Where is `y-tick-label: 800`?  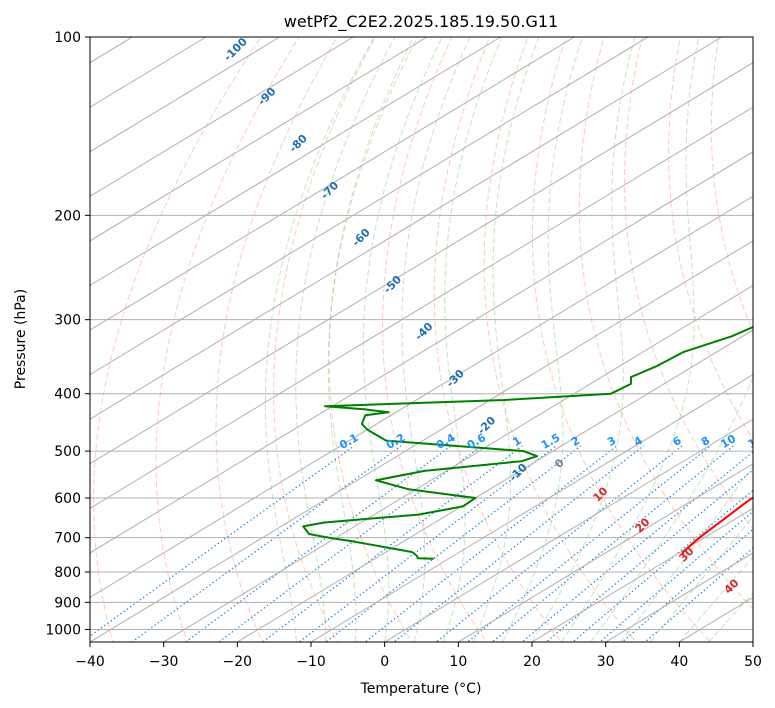
y-tick-label: 800 is located at coordinates (67, 573).